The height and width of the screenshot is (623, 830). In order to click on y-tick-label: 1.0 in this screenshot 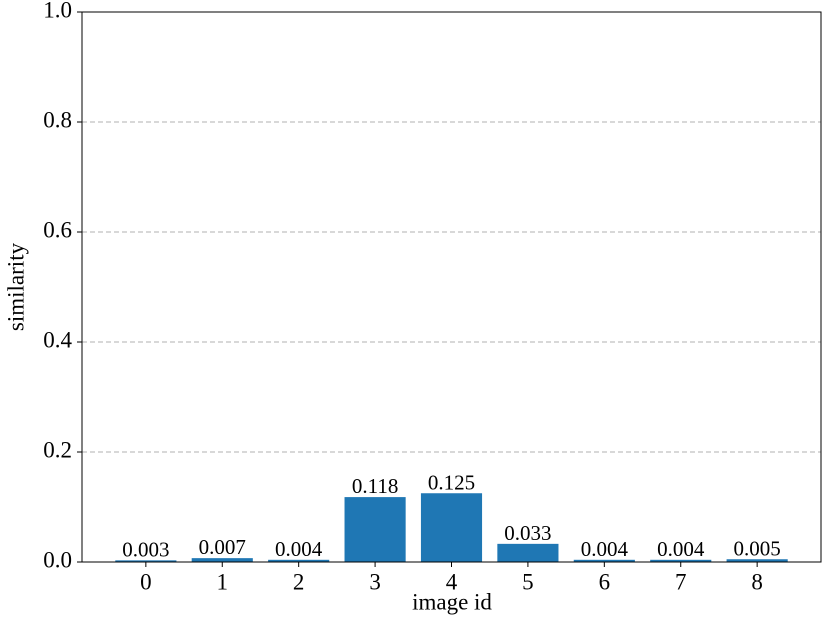, I will do `click(57, 11)`.